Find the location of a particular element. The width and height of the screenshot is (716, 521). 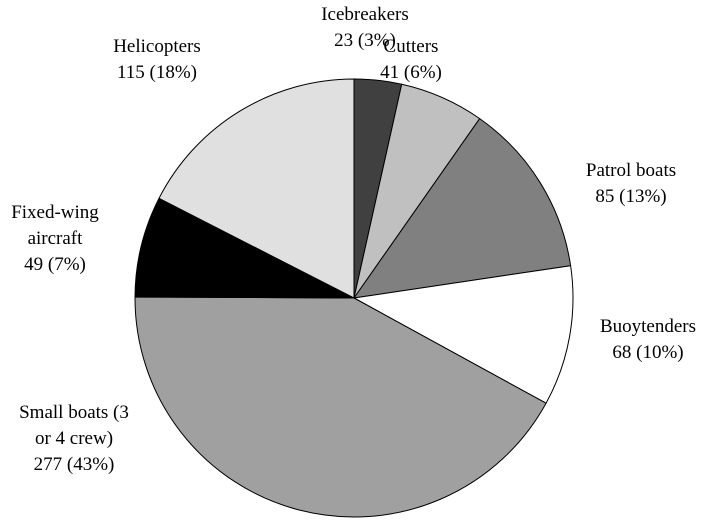

category-label: Helicopters is located at coordinates (157, 46).